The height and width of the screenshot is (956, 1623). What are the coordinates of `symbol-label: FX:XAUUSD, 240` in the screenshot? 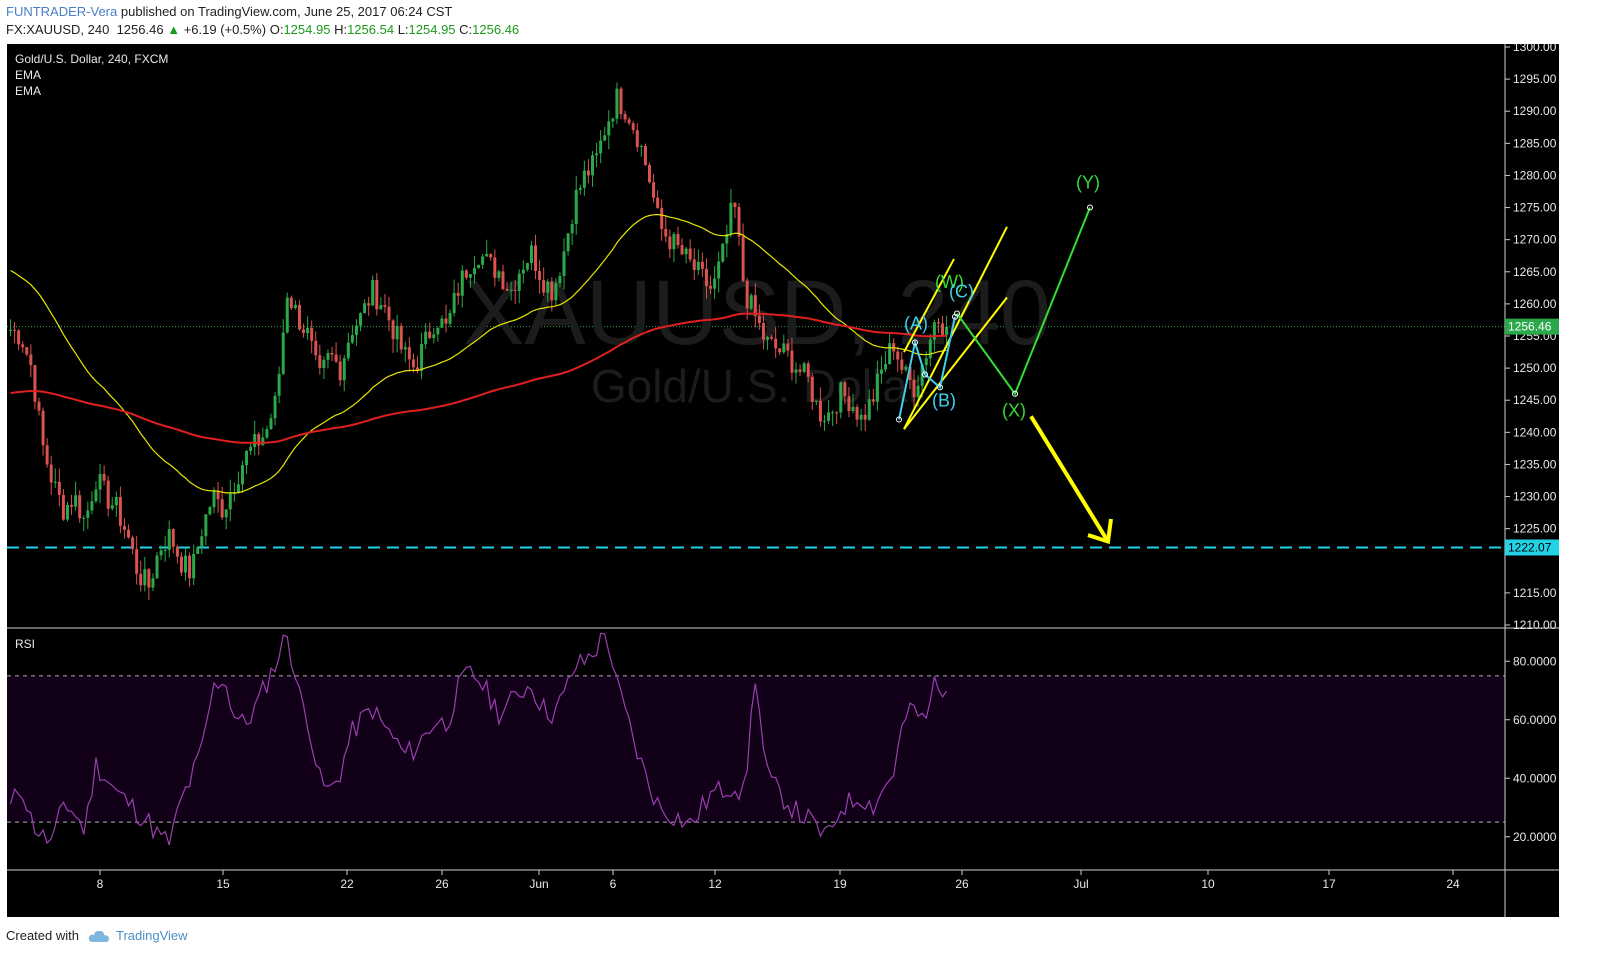 It's located at (58, 29).